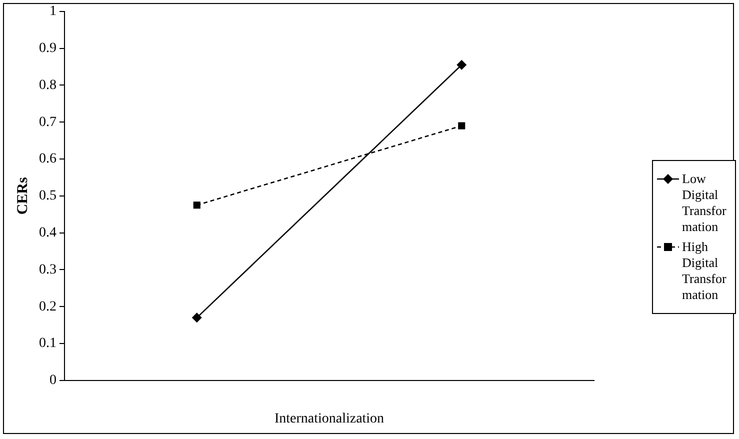 The height and width of the screenshot is (439, 739). Describe the element at coordinates (705, 203) in the screenshot. I see `legend-label: Low Digital Transformation` at that location.